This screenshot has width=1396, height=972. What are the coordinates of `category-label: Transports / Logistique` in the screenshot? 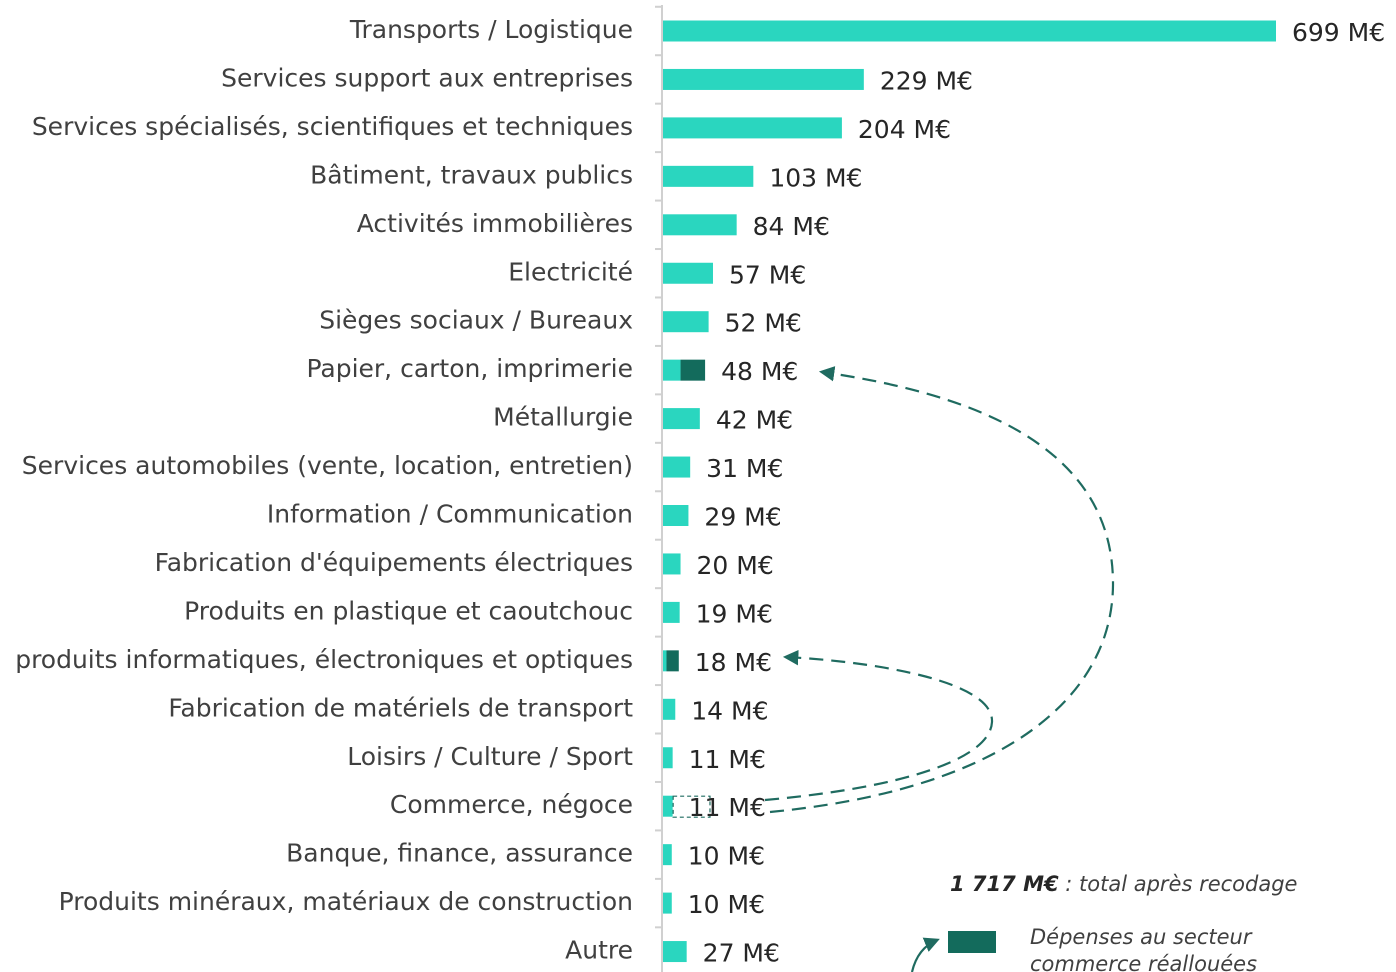 It's located at (491, 29).